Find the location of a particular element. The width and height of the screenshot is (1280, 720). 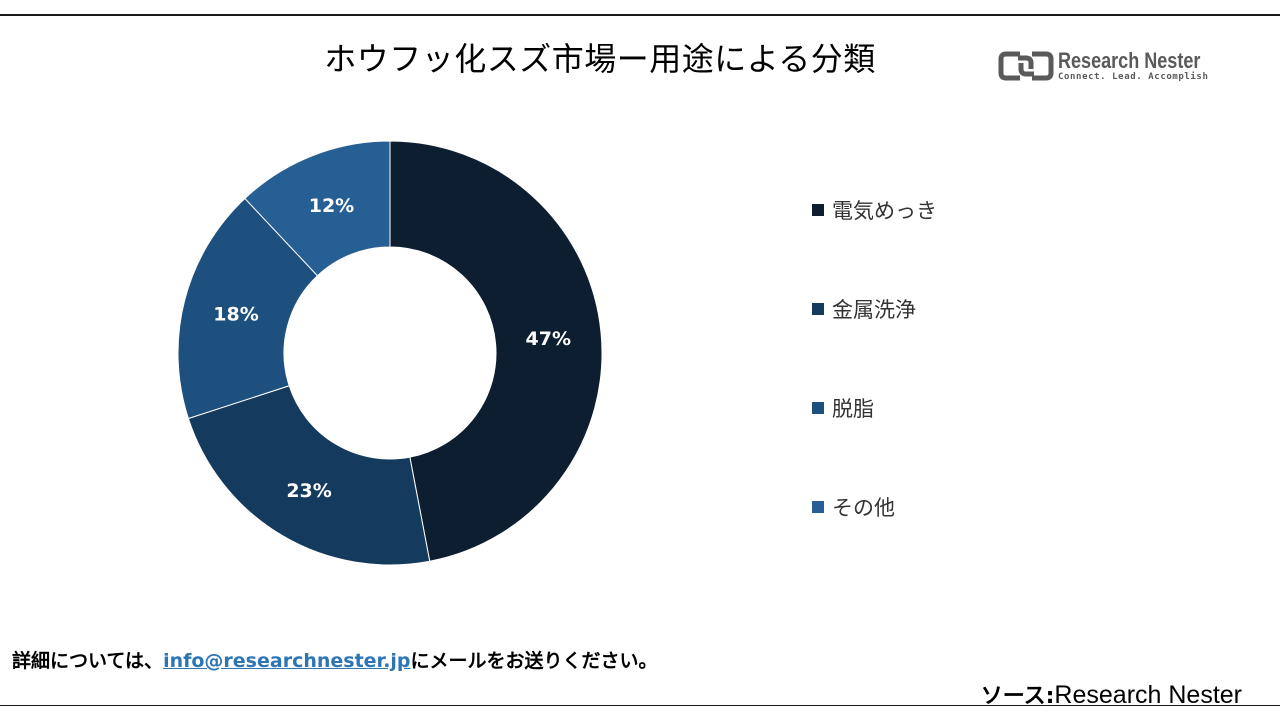

logo-name: Research Nester is located at coordinates (1129, 60).